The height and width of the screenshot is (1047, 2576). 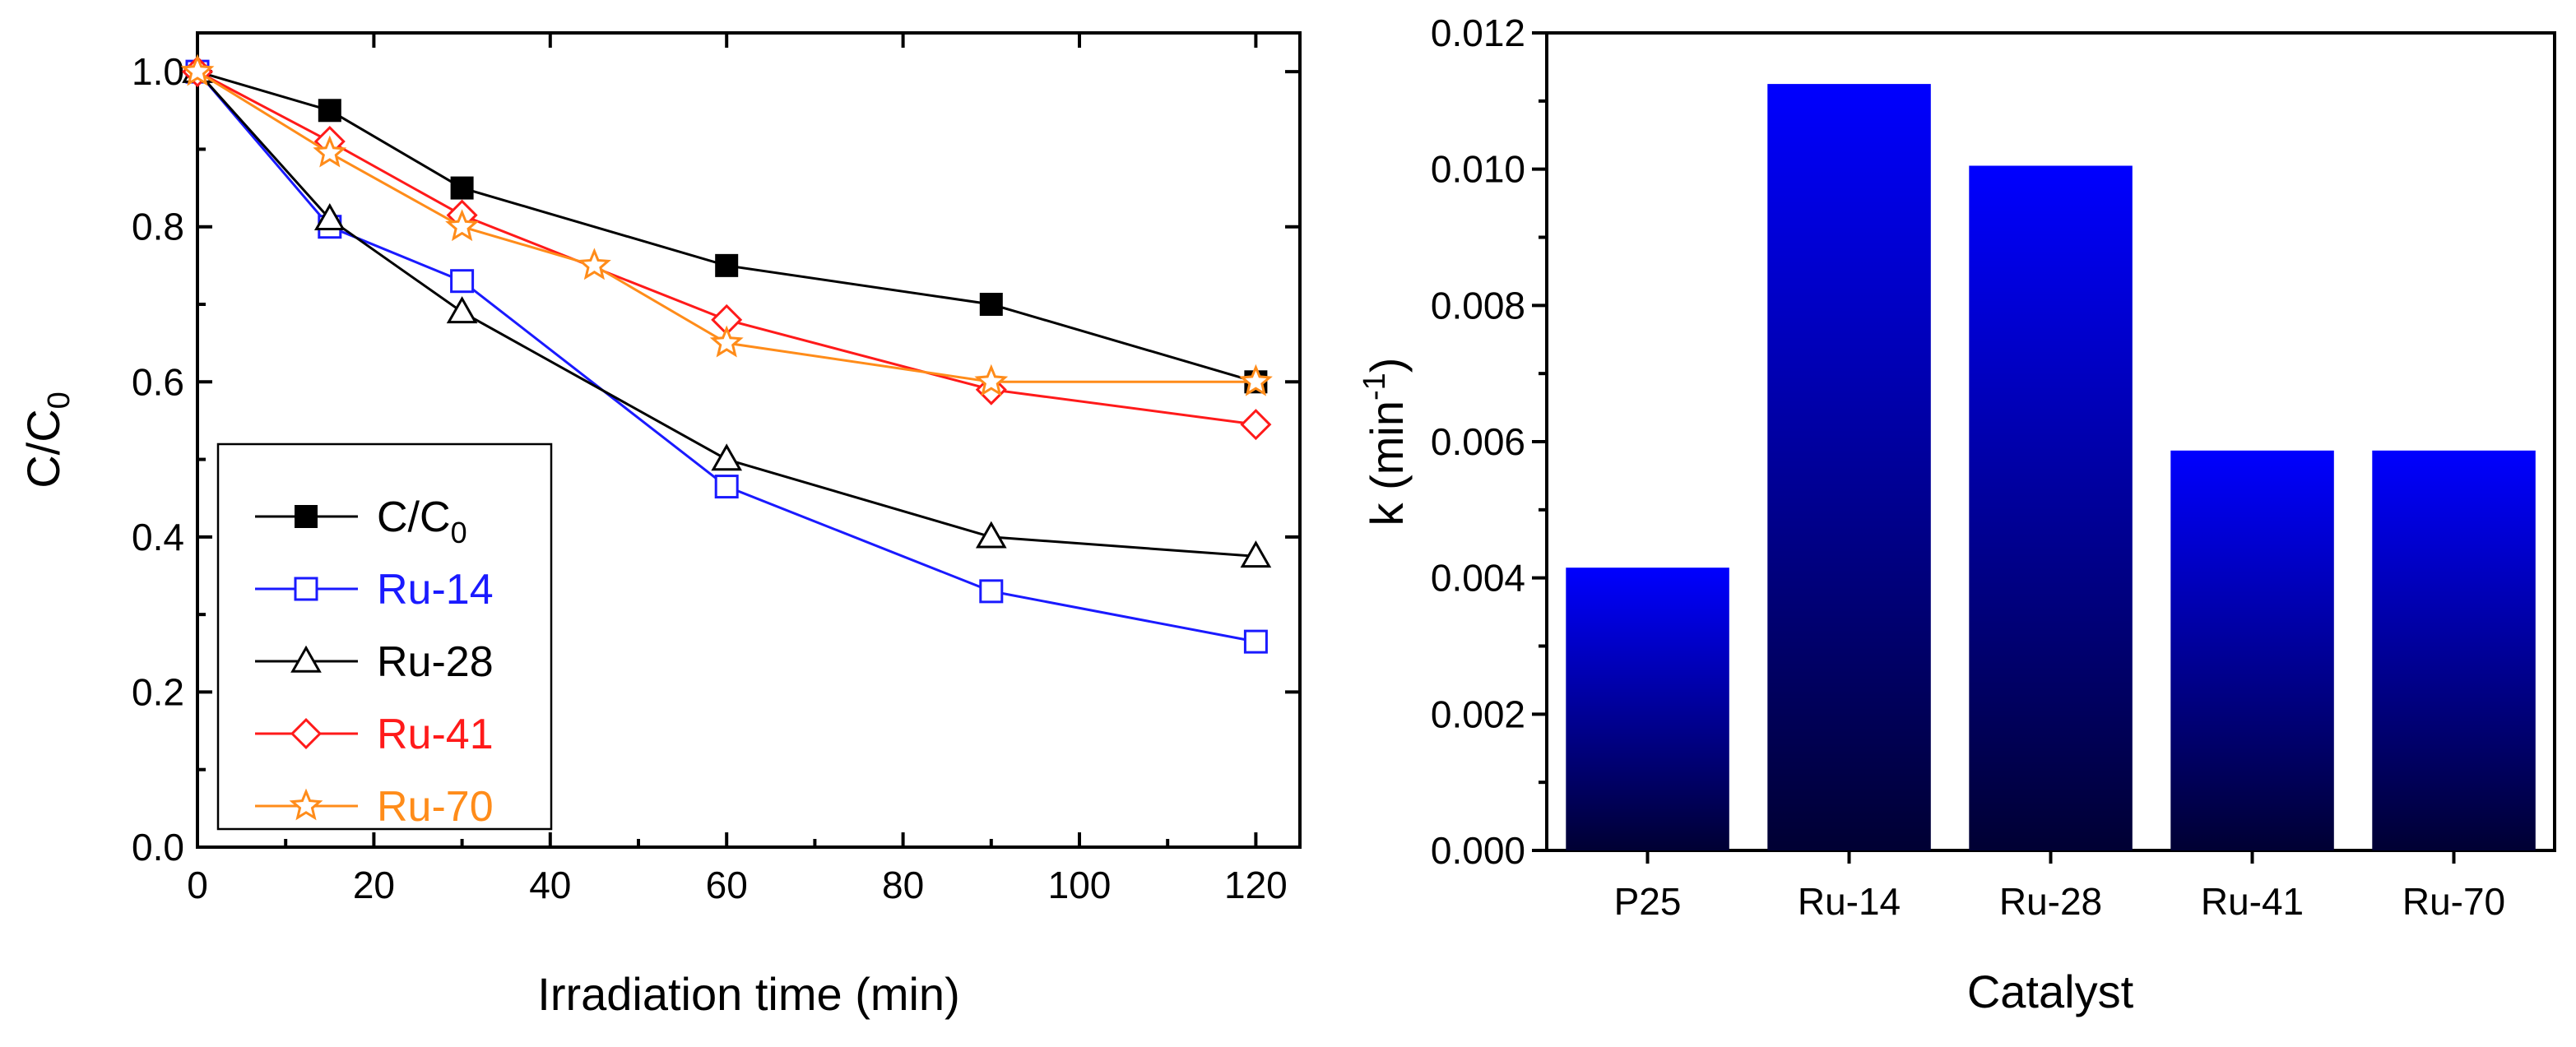 I want to click on legend-label-main: Ru-28, so click(x=435, y=662).